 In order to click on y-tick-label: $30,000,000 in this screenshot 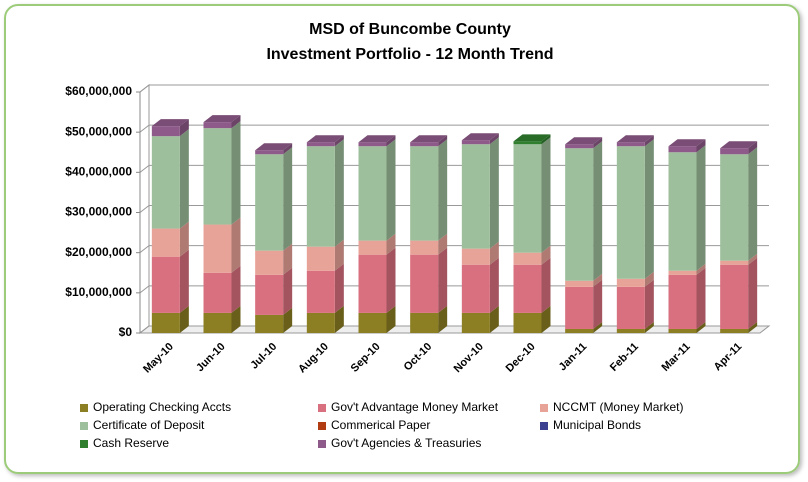, I will do `click(98, 212)`.